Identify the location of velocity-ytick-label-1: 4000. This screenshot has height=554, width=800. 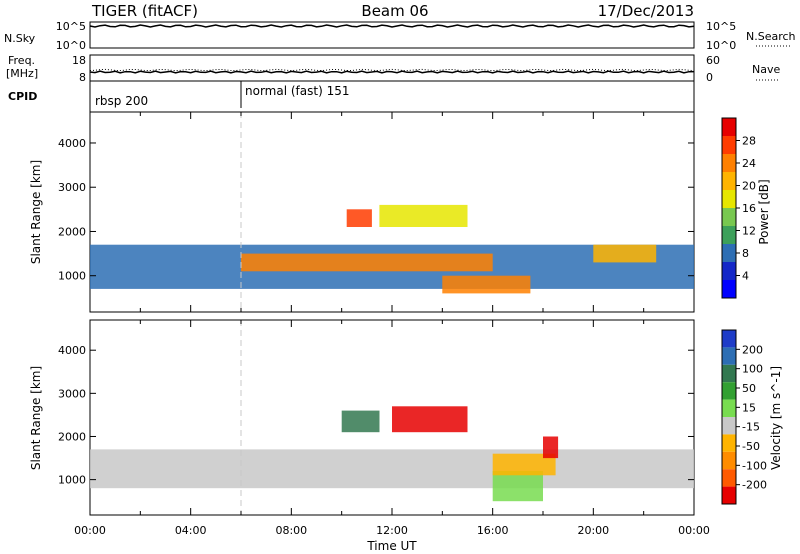
(72, 350).